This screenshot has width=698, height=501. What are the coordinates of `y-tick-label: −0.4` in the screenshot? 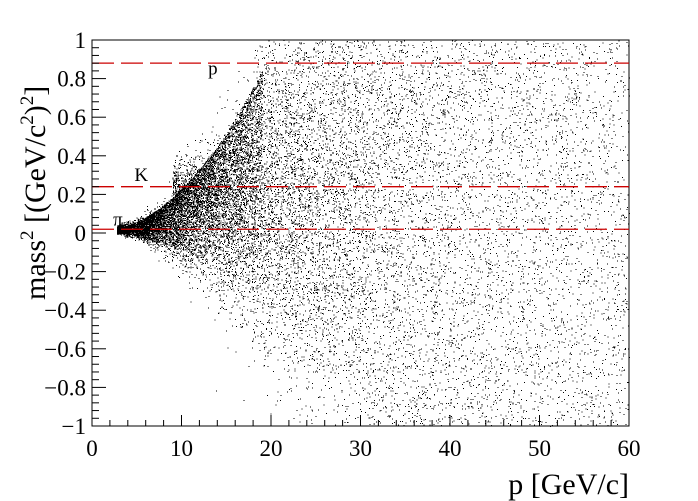 It's located at (65, 310).